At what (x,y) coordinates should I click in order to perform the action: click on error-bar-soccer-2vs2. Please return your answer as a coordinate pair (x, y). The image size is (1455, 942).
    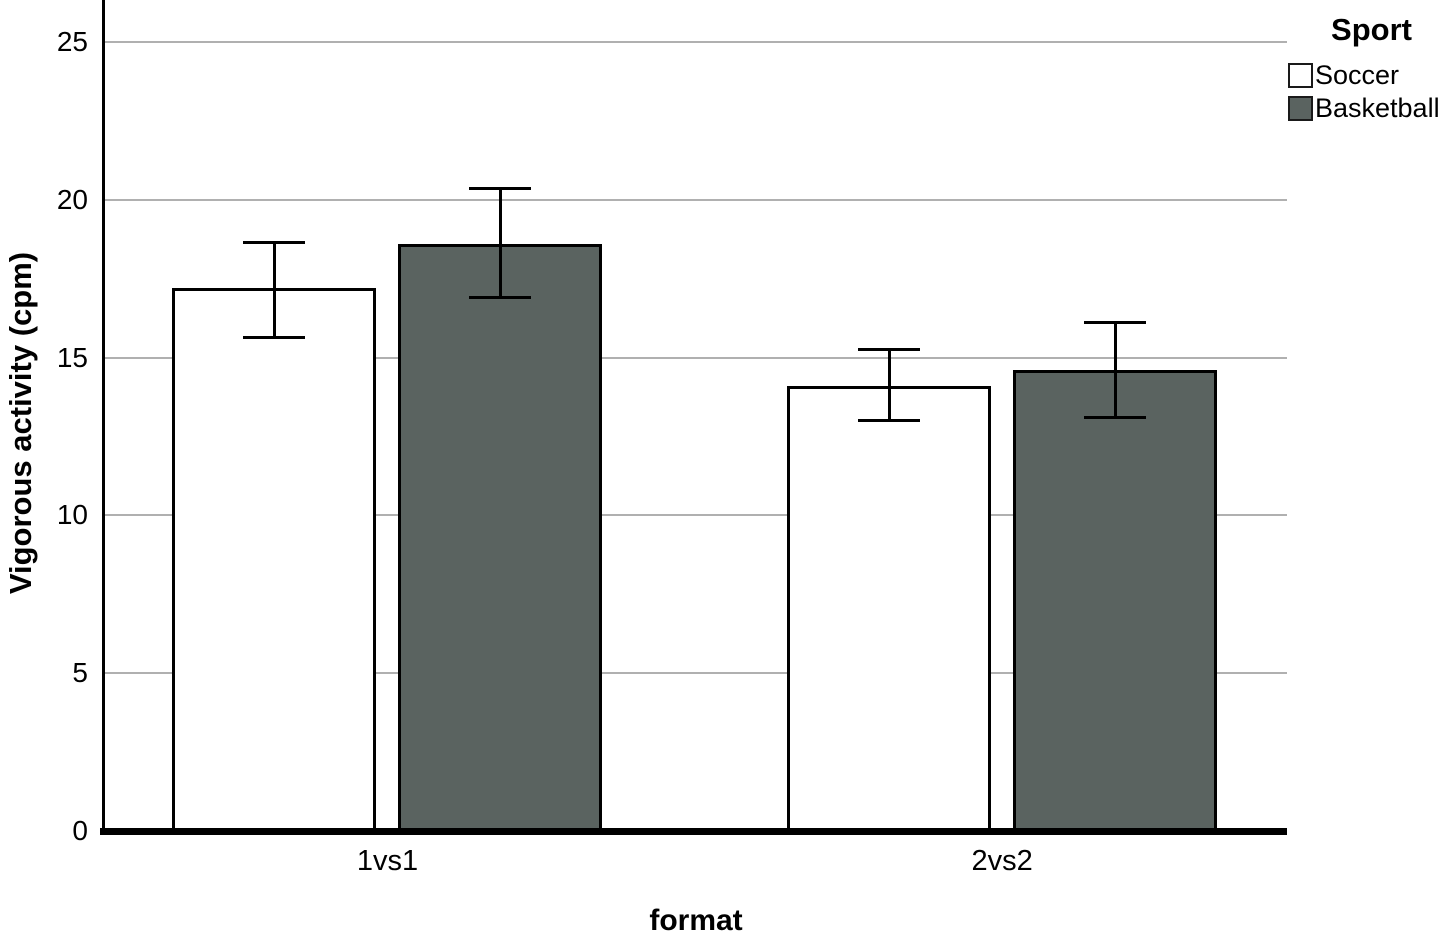
    Looking at the image, I should click on (889, 385).